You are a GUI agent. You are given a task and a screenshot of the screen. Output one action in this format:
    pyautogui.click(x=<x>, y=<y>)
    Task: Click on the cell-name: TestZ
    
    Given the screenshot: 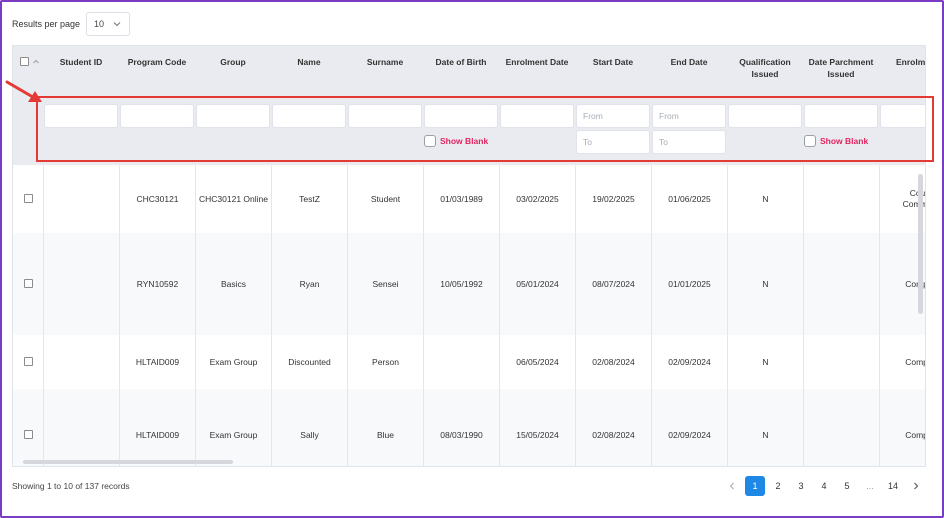 What is the action you would take?
    pyautogui.click(x=309, y=199)
    